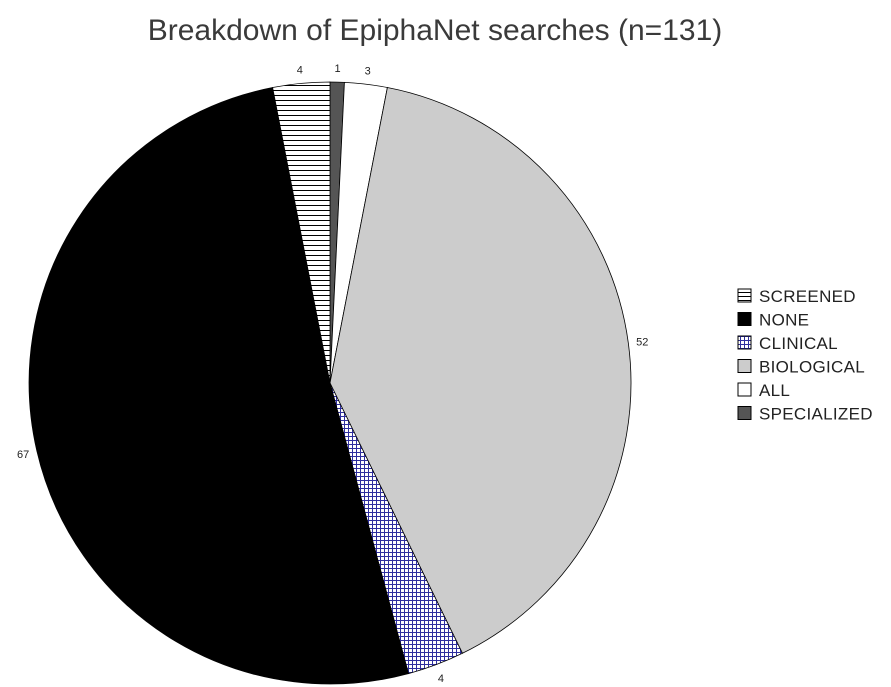  I want to click on legend-label: BIOLOGICAL, so click(812, 367).